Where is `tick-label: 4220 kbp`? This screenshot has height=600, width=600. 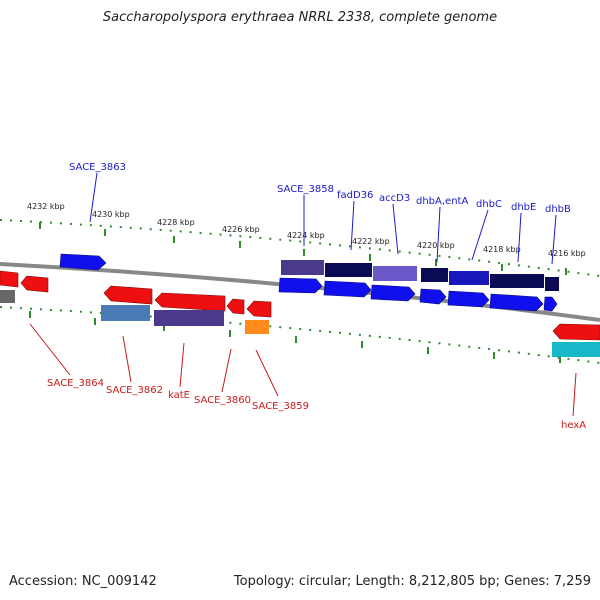 tick-label: 4220 kbp is located at coordinates (436, 245).